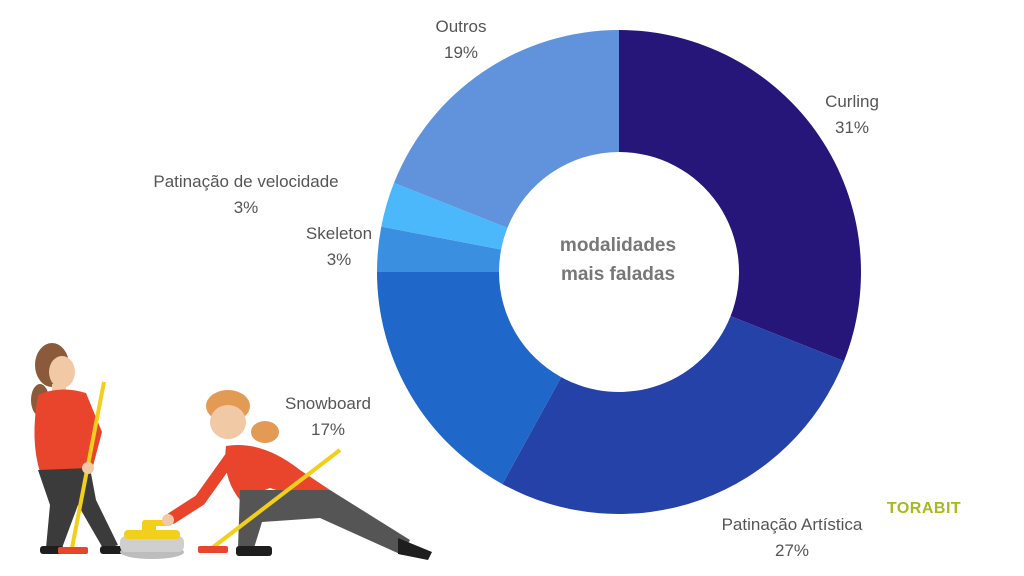  What do you see at coordinates (246, 207) in the screenshot?
I see `slice-value-patinacao-velocidade: 3%` at bounding box center [246, 207].